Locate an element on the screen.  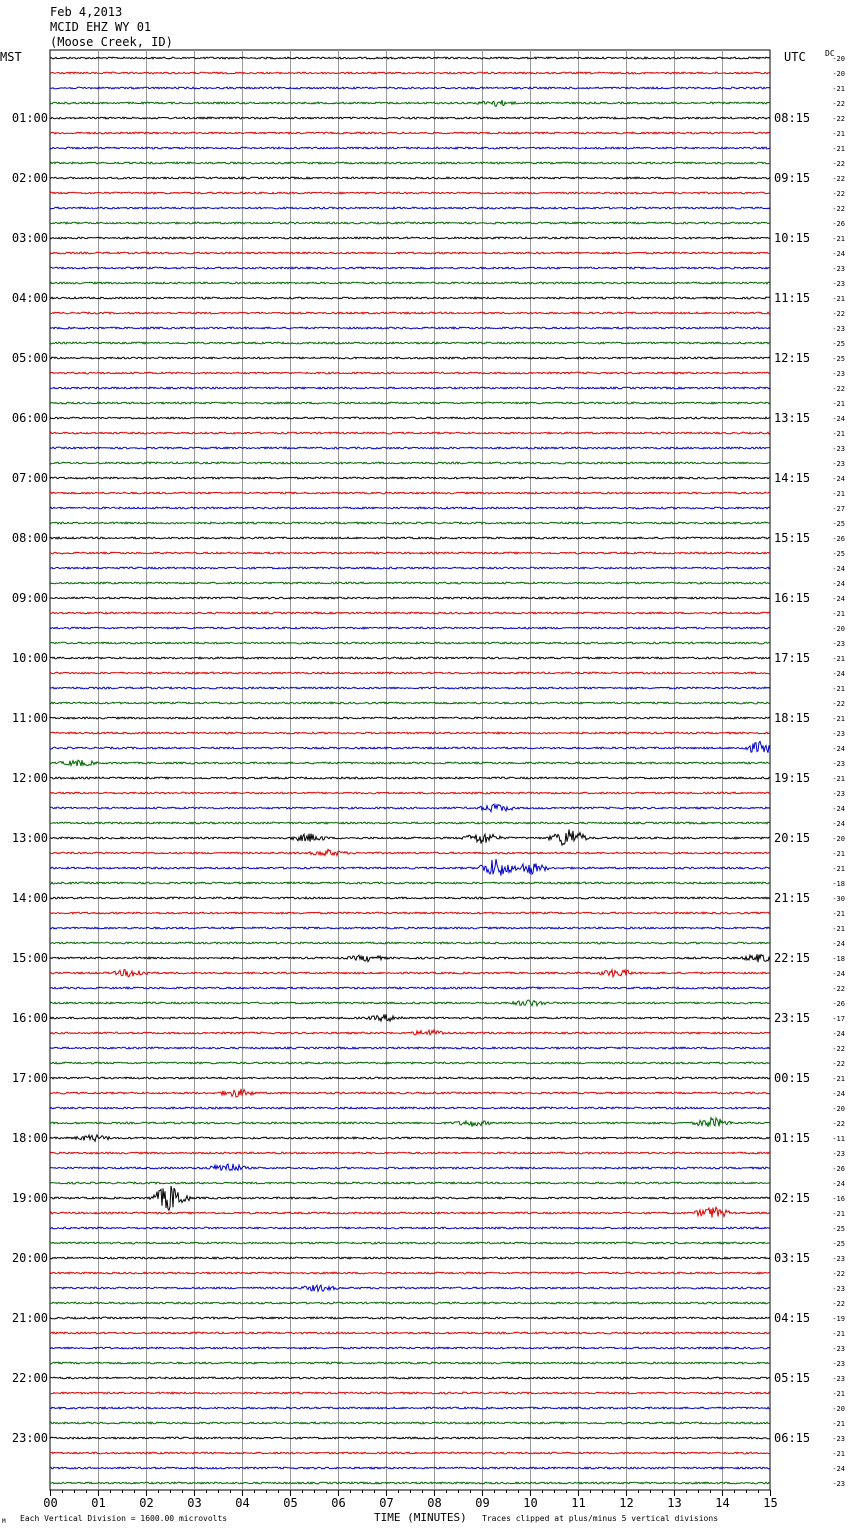
hour-label-mst: 10:00 is located at coordinates (30, 658).